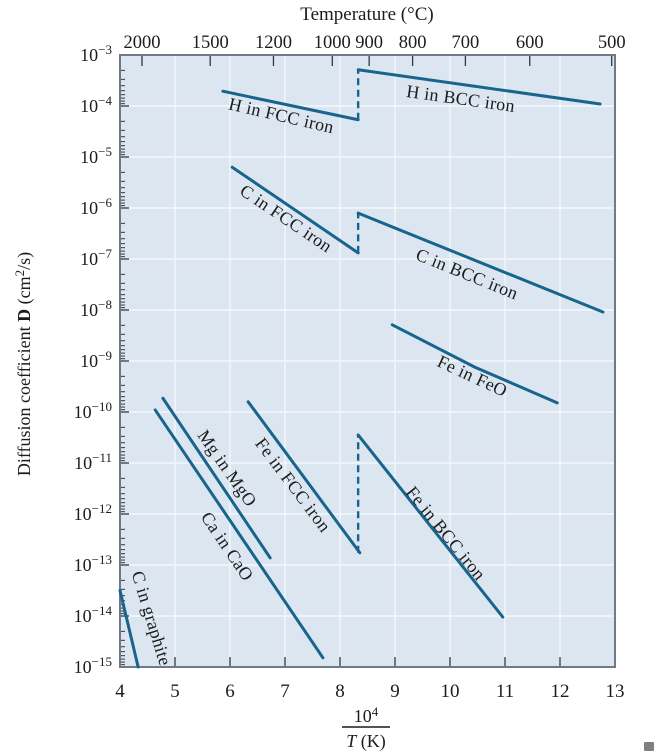 The width and height of the screenshot is (655, 754). What do you see at coordinates (480, 262) in the screenshot?
I see `series-line-c-bcc-iron` at bounding box center [480, 262].